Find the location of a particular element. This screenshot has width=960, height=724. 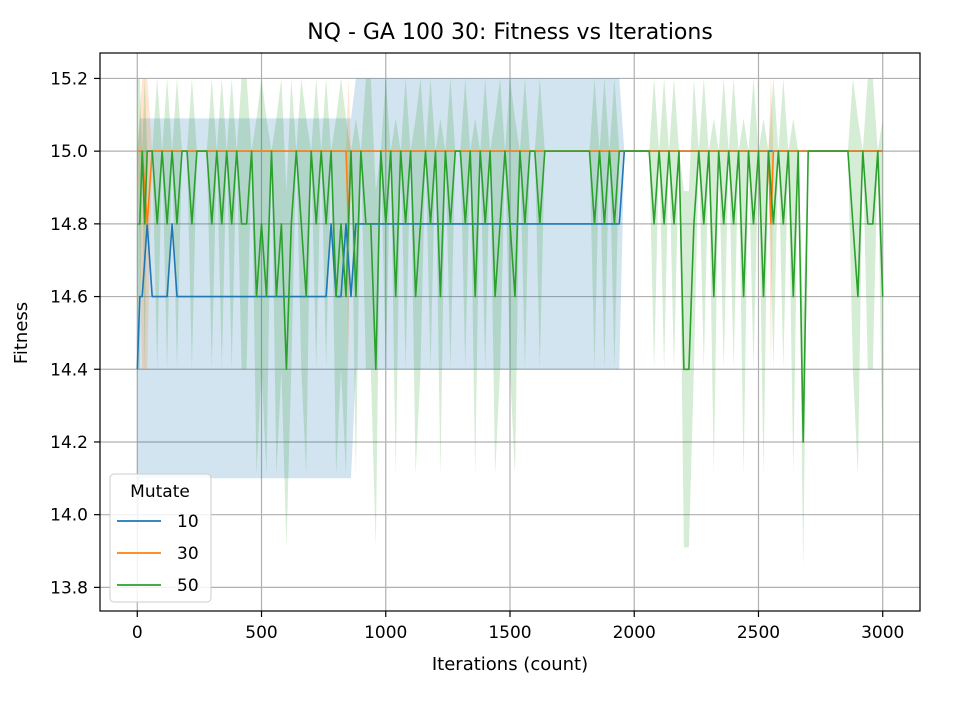

x-tick-label: 2000 is located at coordinates (634, 633).